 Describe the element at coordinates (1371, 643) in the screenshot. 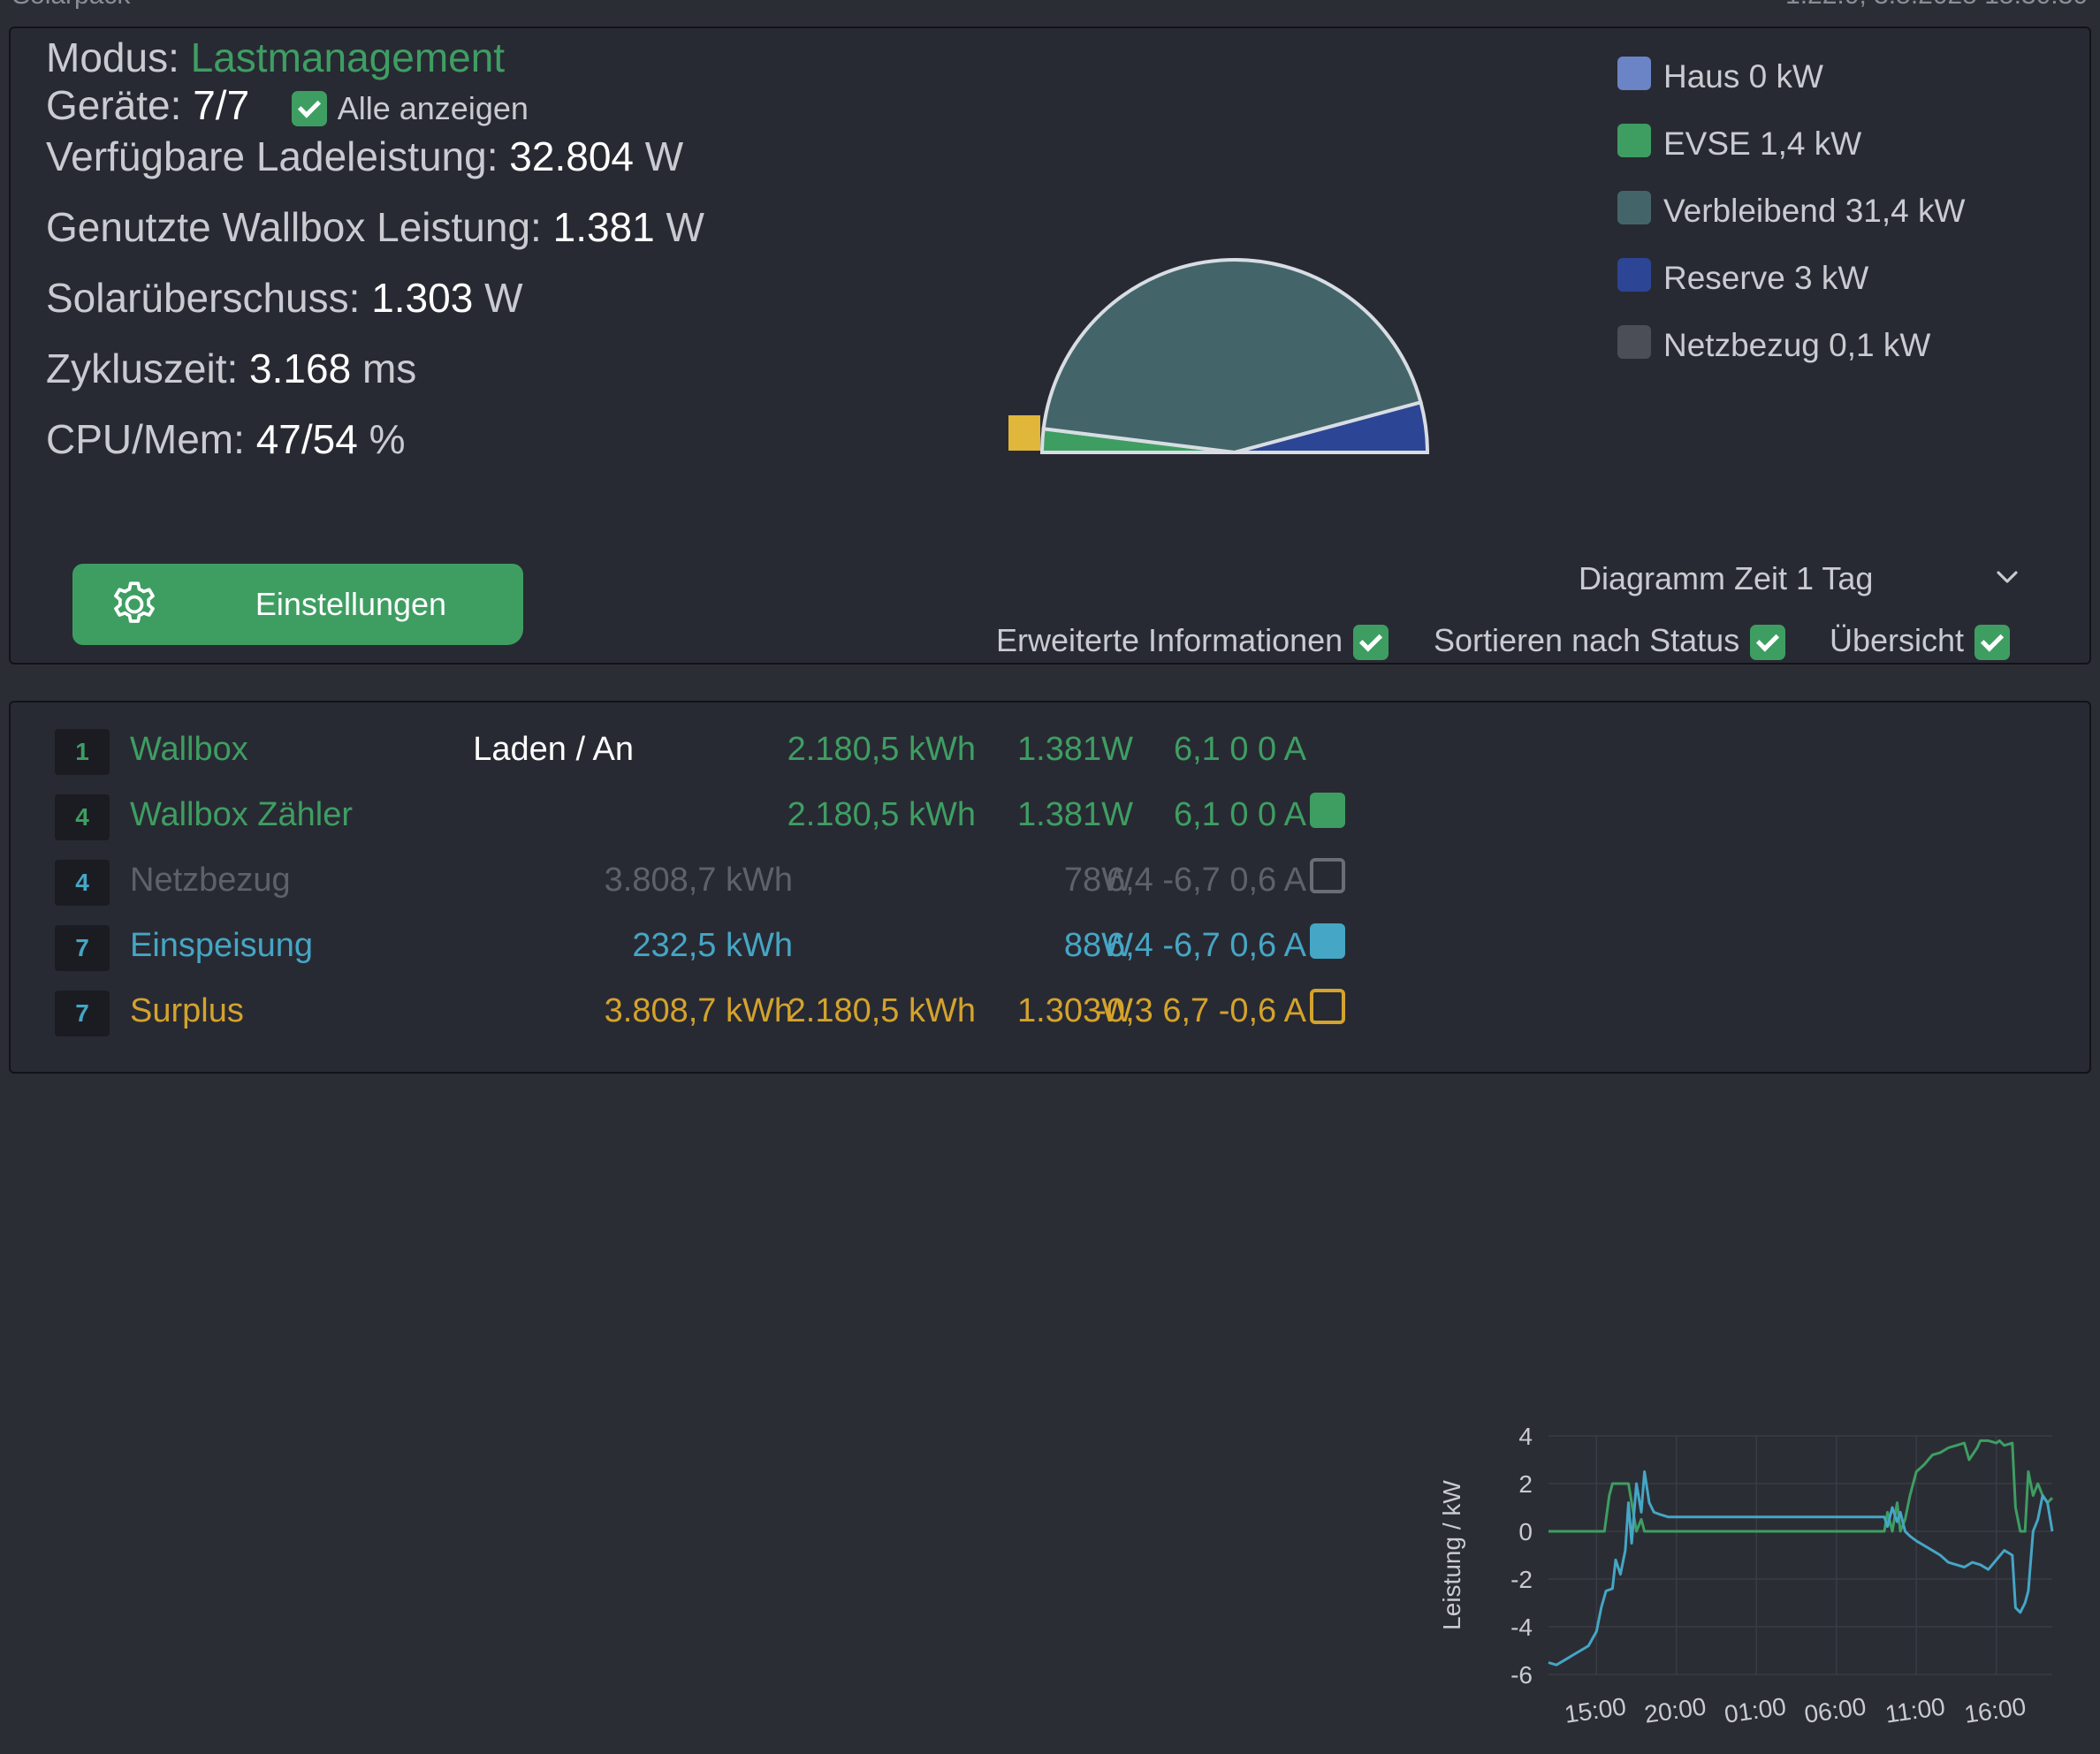

I see `extended-info-checkbox` at that location.